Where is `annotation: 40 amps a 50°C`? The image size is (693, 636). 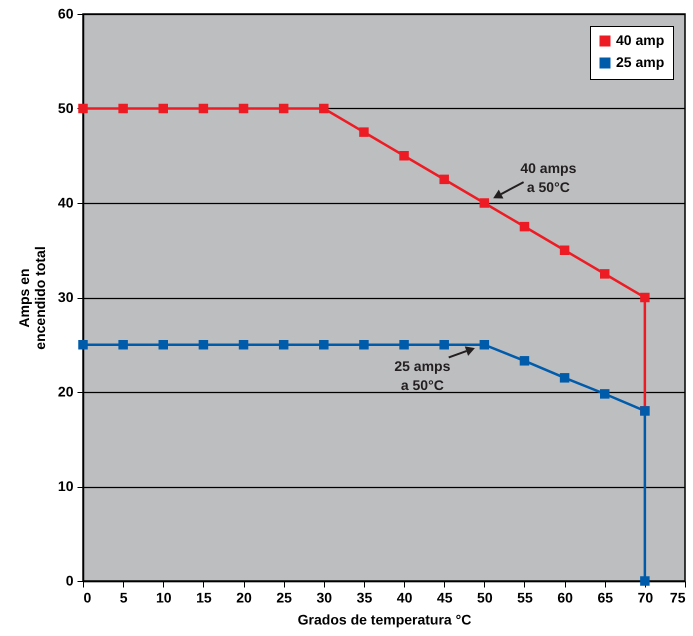
annotation: 40 amps a 50°C is located at coordinates (548, 177).